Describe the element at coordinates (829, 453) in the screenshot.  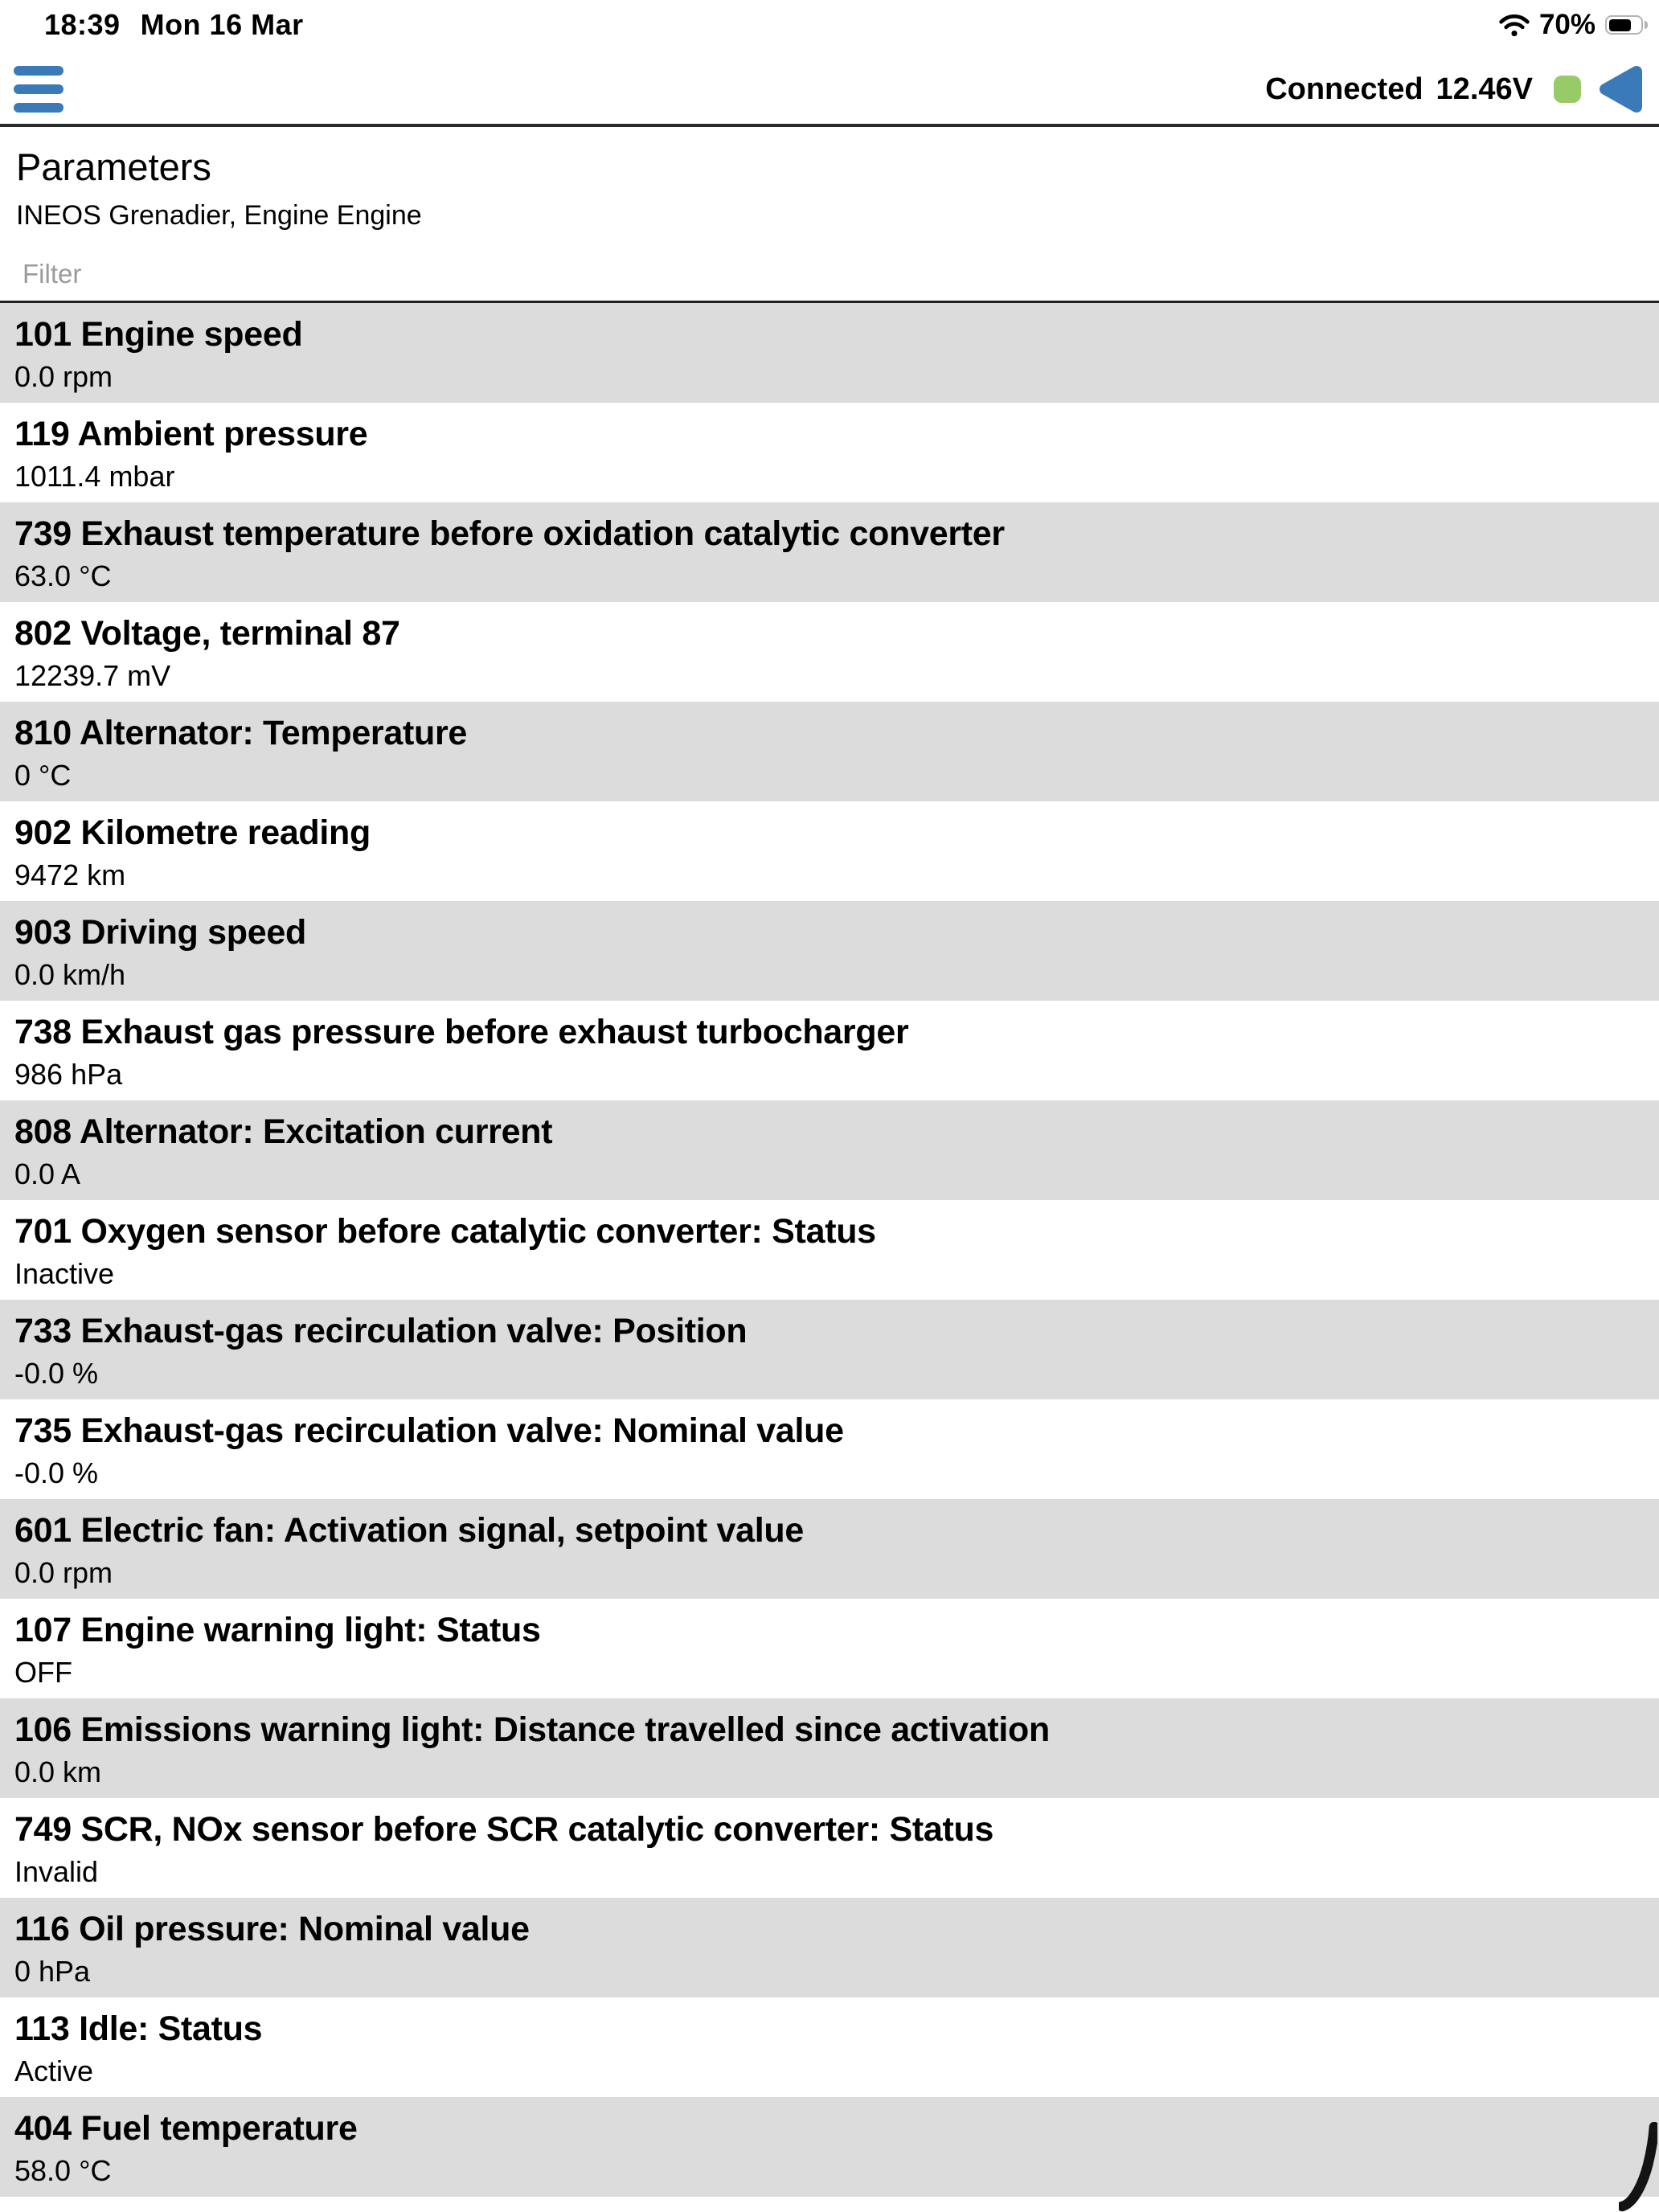
I see `param-row: 119 Ambient pressure 1011.4 mbar` at that location.